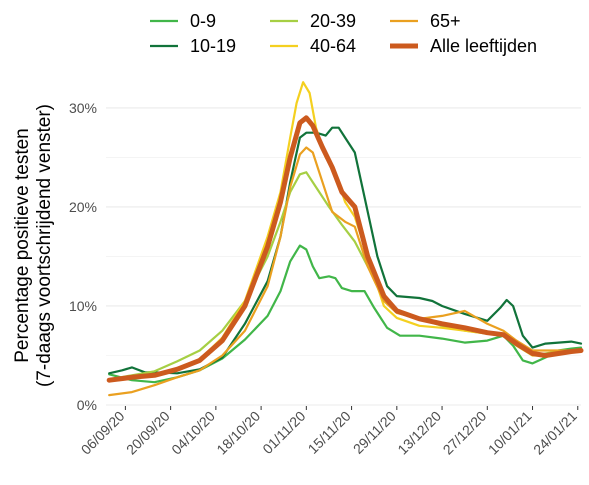 Image resolution: width=589 pixels, height=485 pixels. What do you see at coordinates (419, 433) in the screenshot?
I see `x-tick-label: 13/12/20` at bounding box center [419, 433].